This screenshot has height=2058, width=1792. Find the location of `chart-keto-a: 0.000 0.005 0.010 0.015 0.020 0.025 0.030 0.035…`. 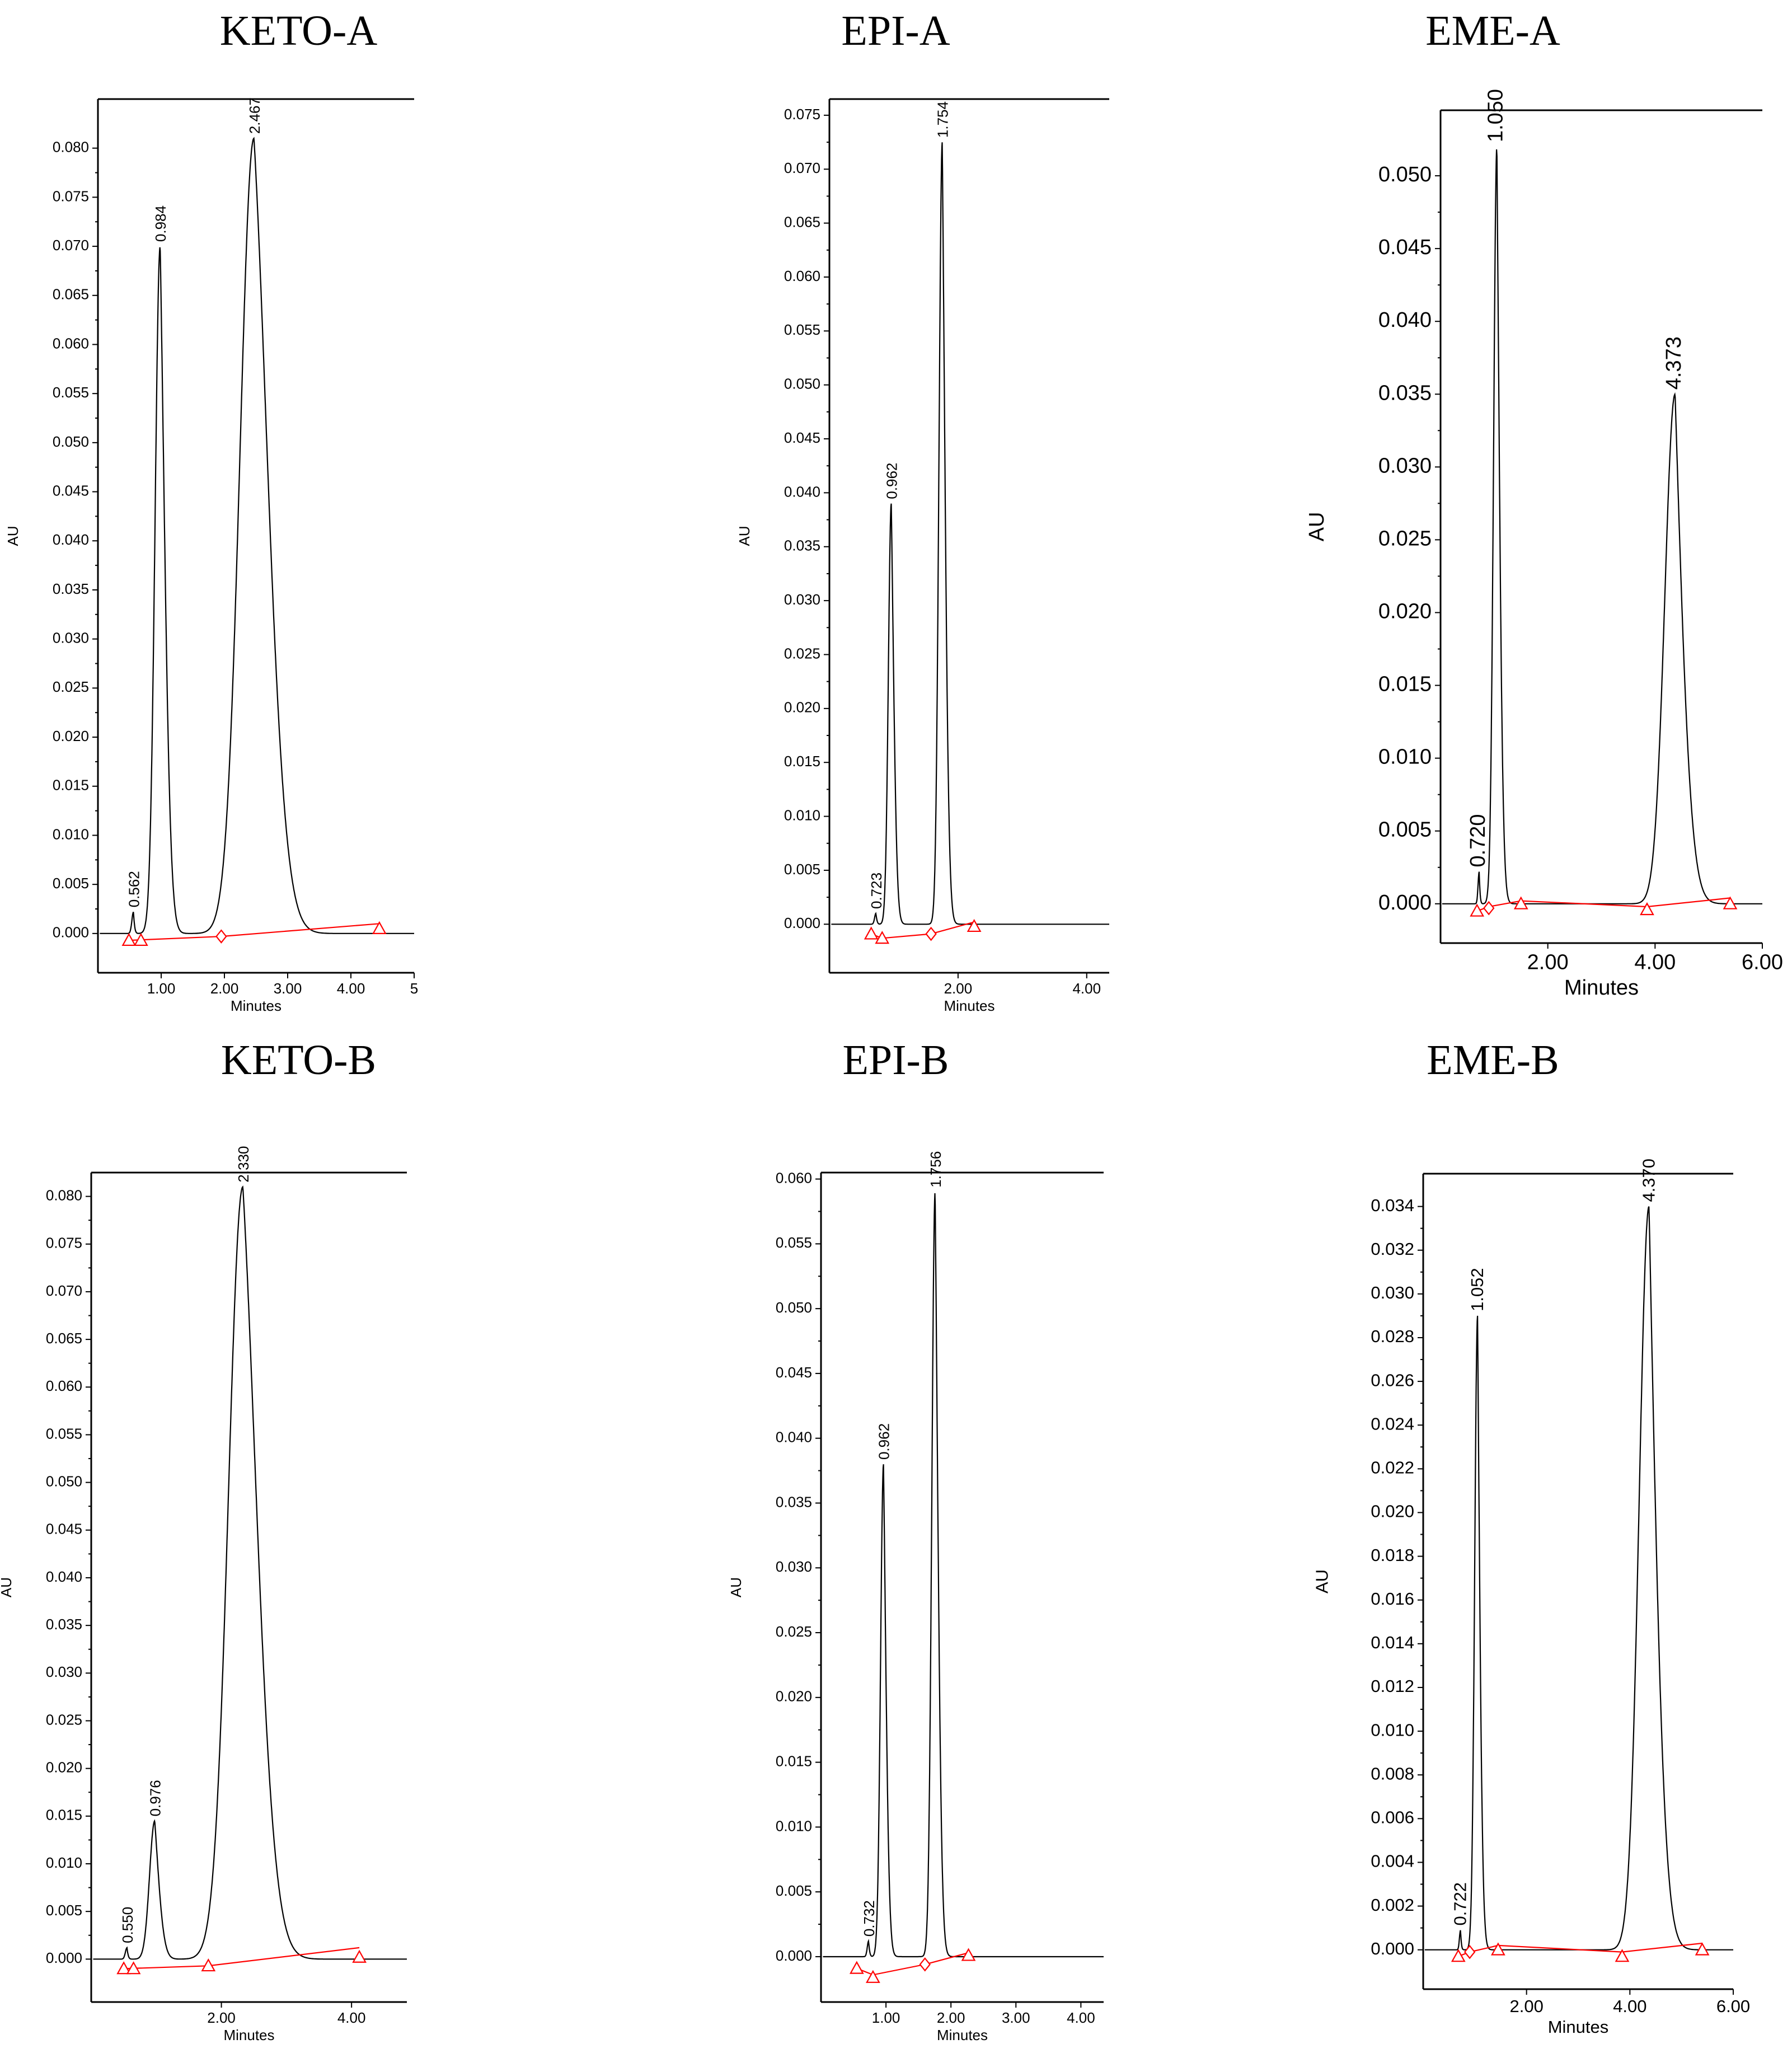

chart-keto-a: 0.000 0.005 0.010 0.015 0.020 0.025 0.030 0.035… is located at coordinates (211, 555).